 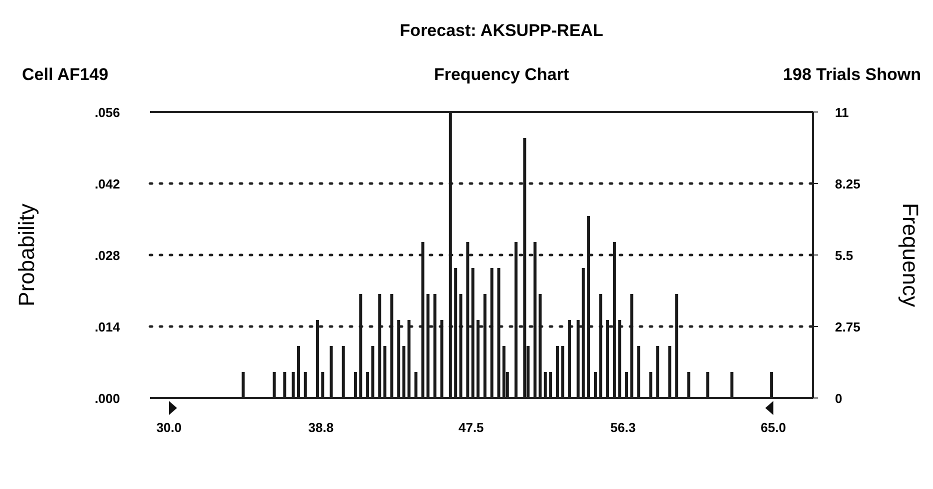 What do you see at coordinates (471, 427) in the screenshot?
I see `x-tick-label: 47.5` at bounding box center [471, 427].